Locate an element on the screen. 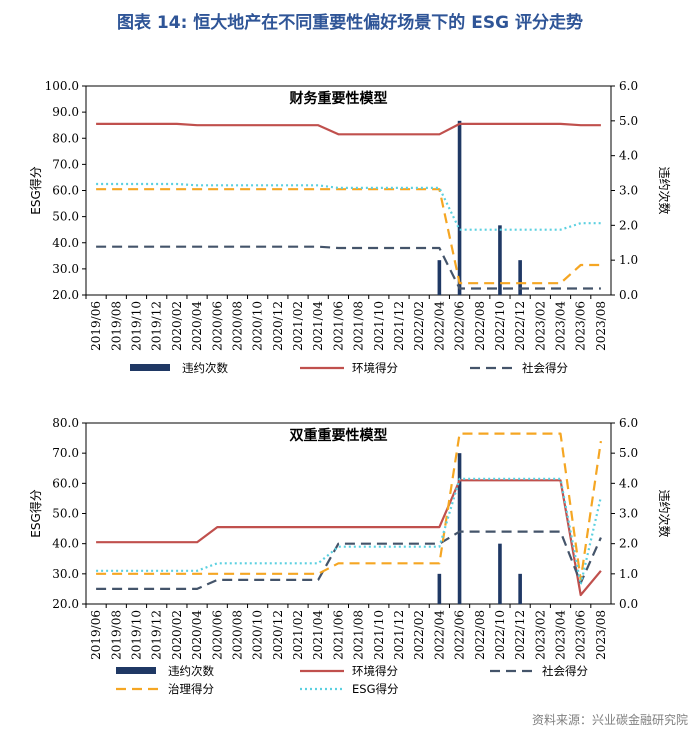 This screenshot has width=700, height=736. chart1-y2tick-label: 3.0 is located at coordinates (628, 191).